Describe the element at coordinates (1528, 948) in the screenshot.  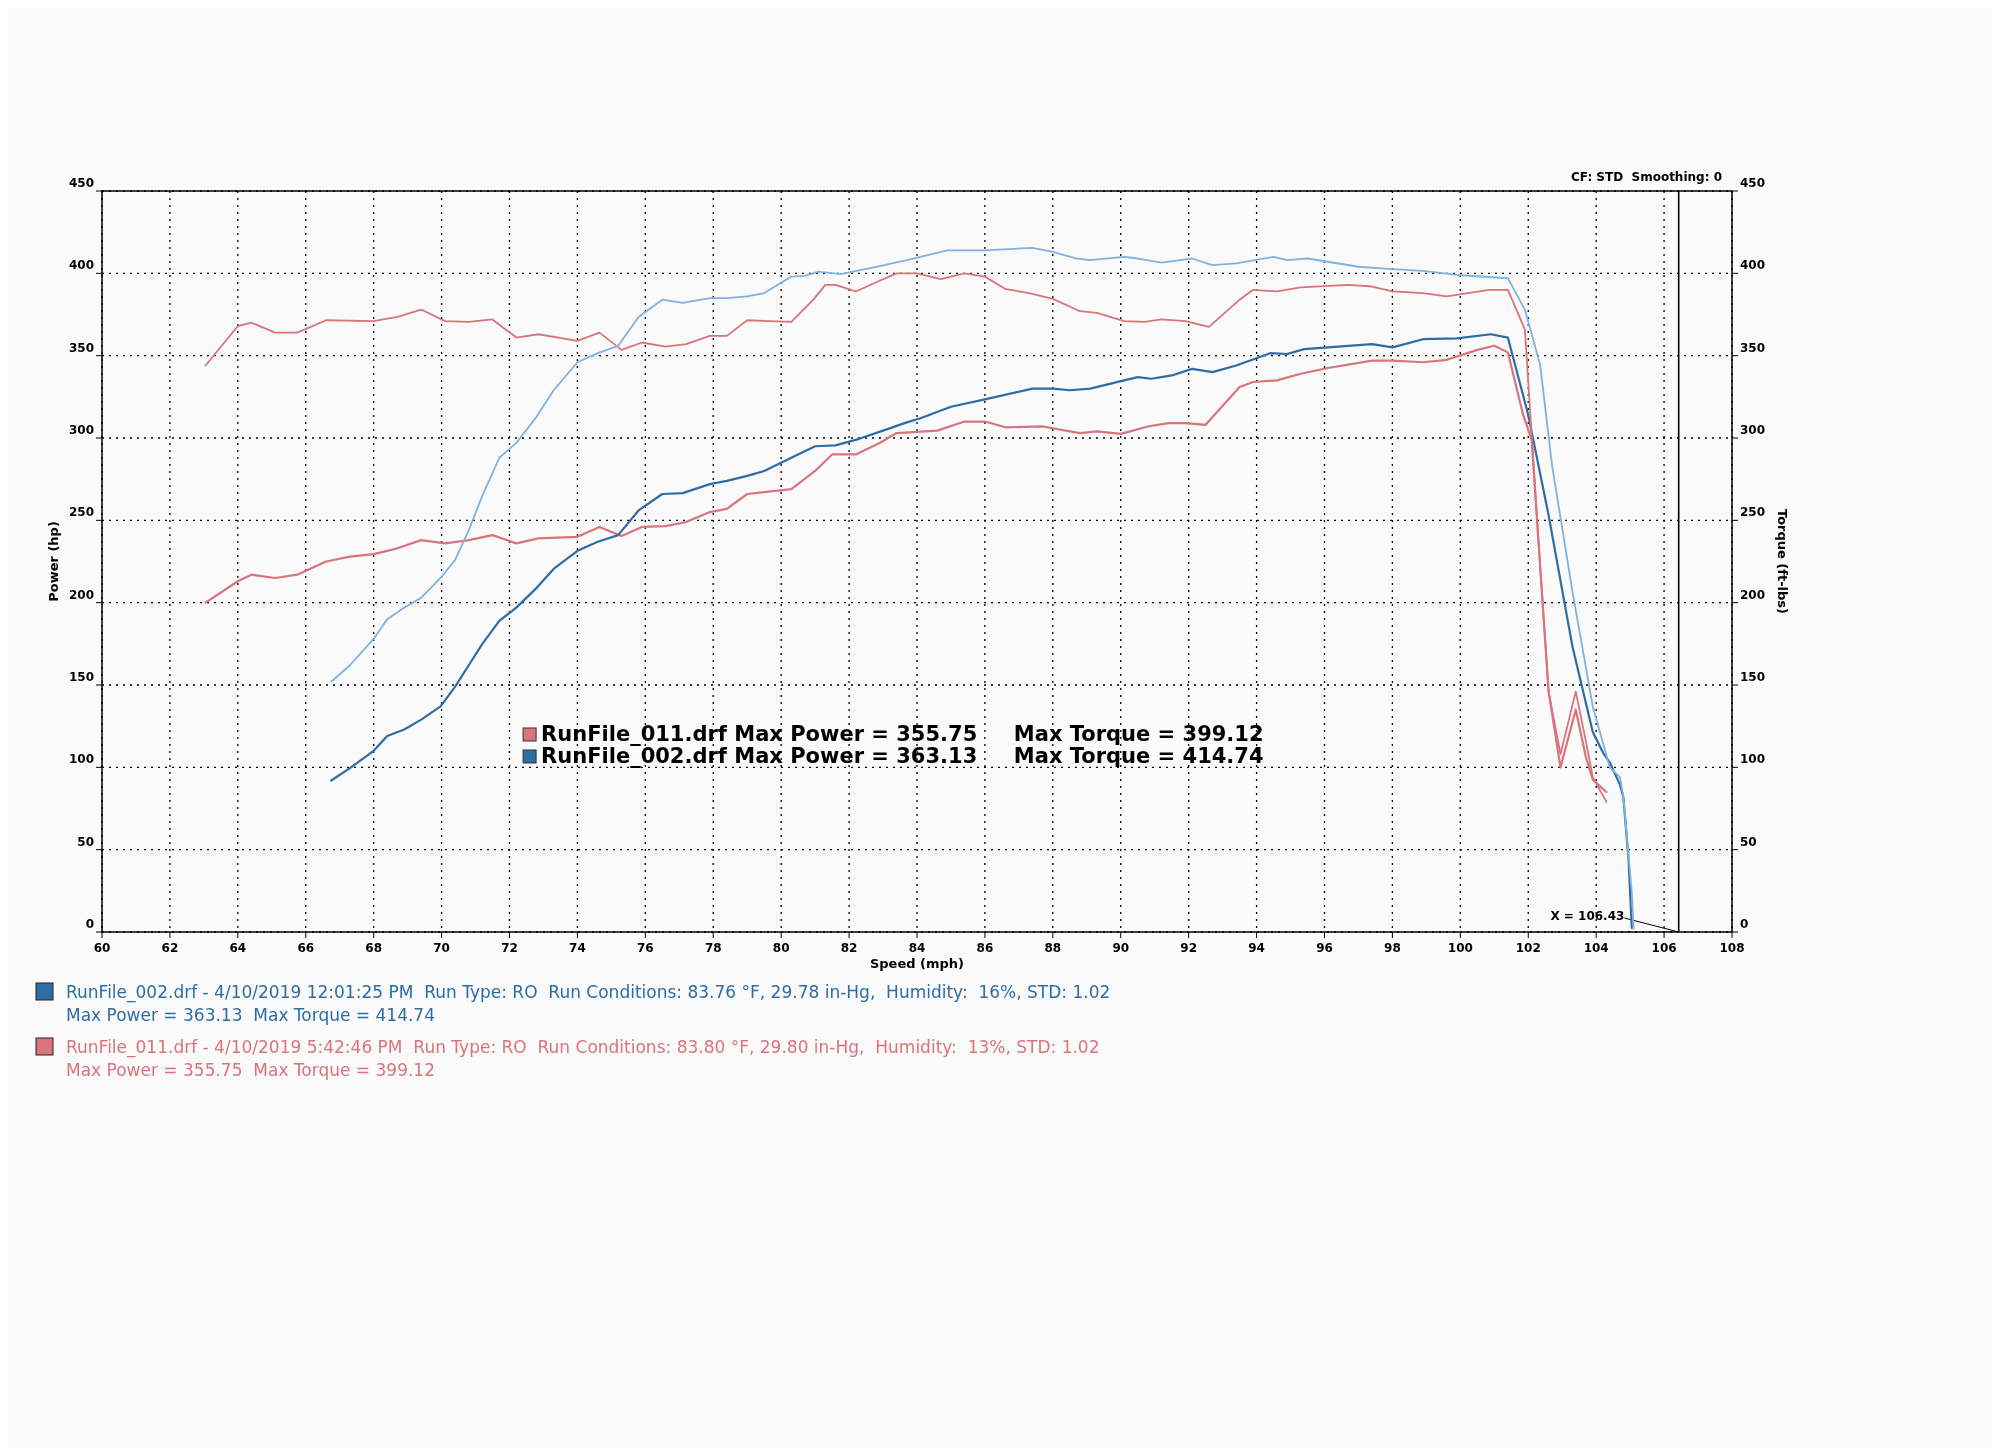
I see `x-tick-label: 102` at that location.